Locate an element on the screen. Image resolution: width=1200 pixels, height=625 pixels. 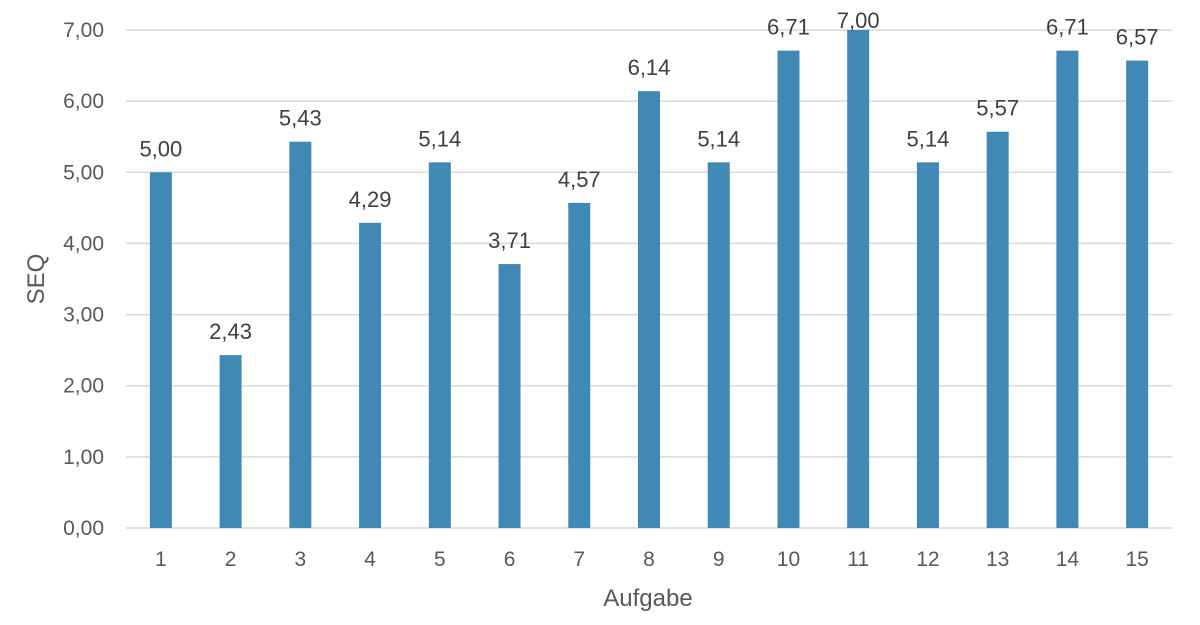
x-tick-label: 9 is located at coordinates (719, 559).